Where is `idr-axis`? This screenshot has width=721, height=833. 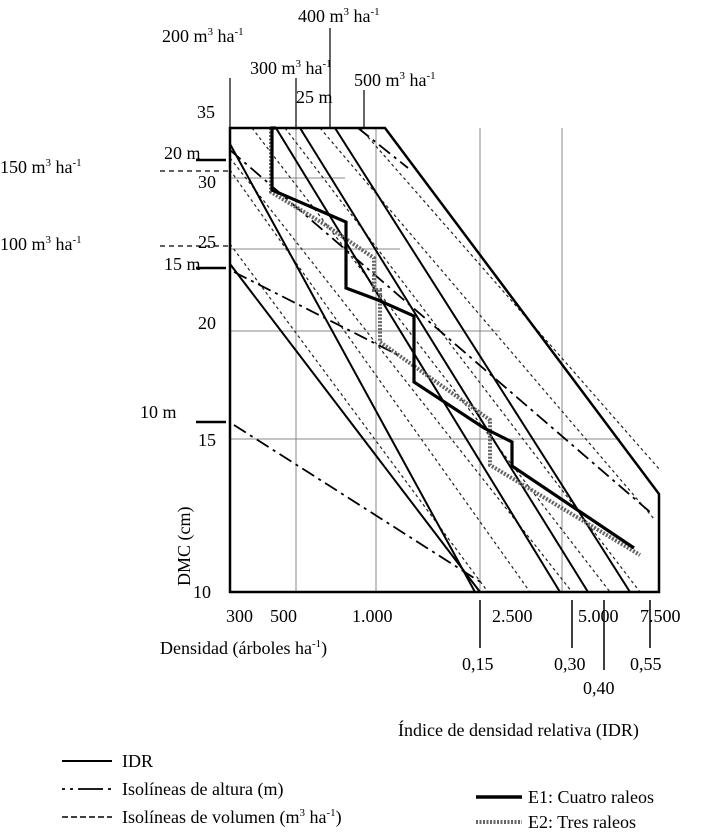
idr-axis is located at coordinates (565, 635).